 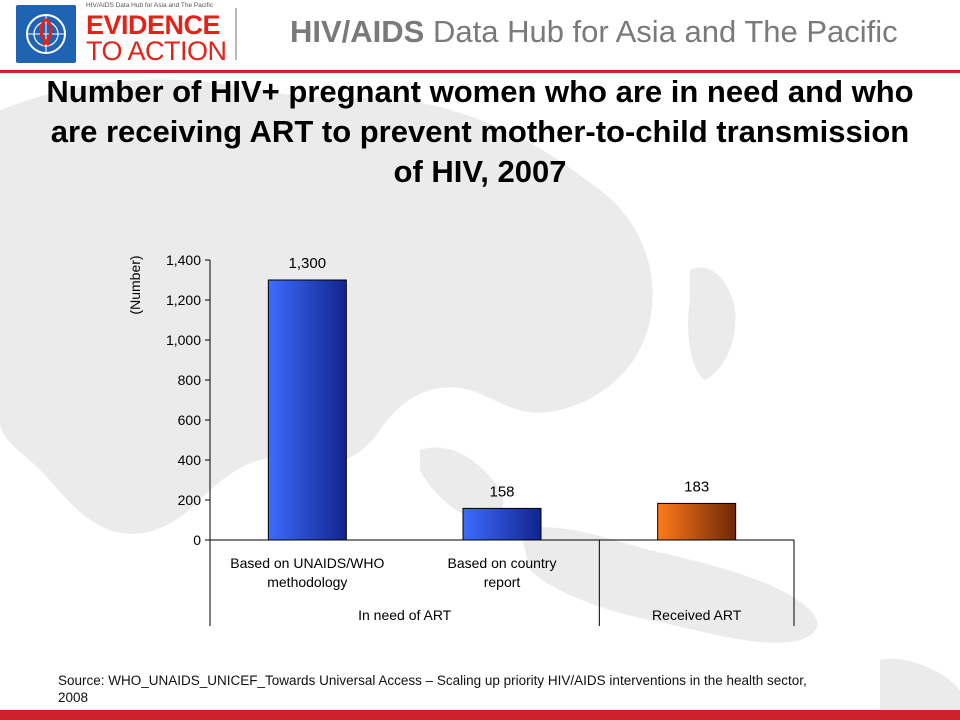 I want to click on x-category-label: report, so click(x=502, y=582).